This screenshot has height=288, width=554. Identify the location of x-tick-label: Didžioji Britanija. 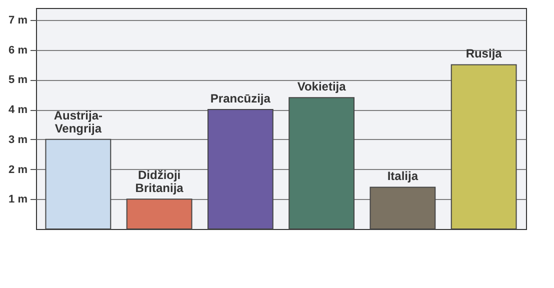
(159, 182).